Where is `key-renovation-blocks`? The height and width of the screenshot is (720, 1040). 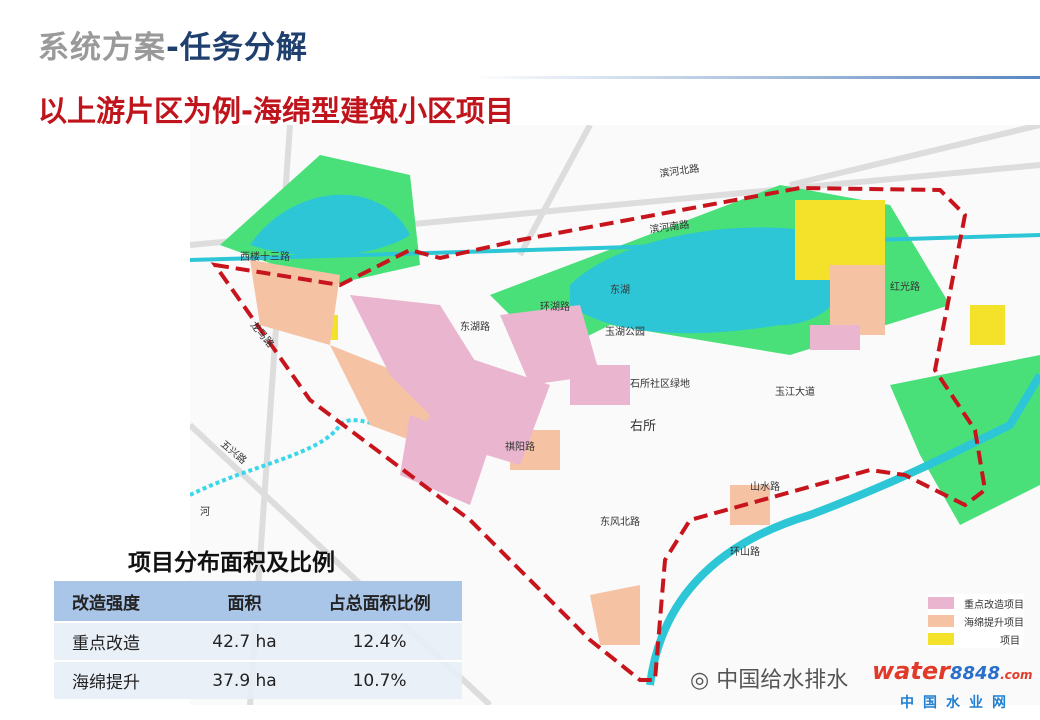
key-renovation-blocks is located at coordinates (605, 400).